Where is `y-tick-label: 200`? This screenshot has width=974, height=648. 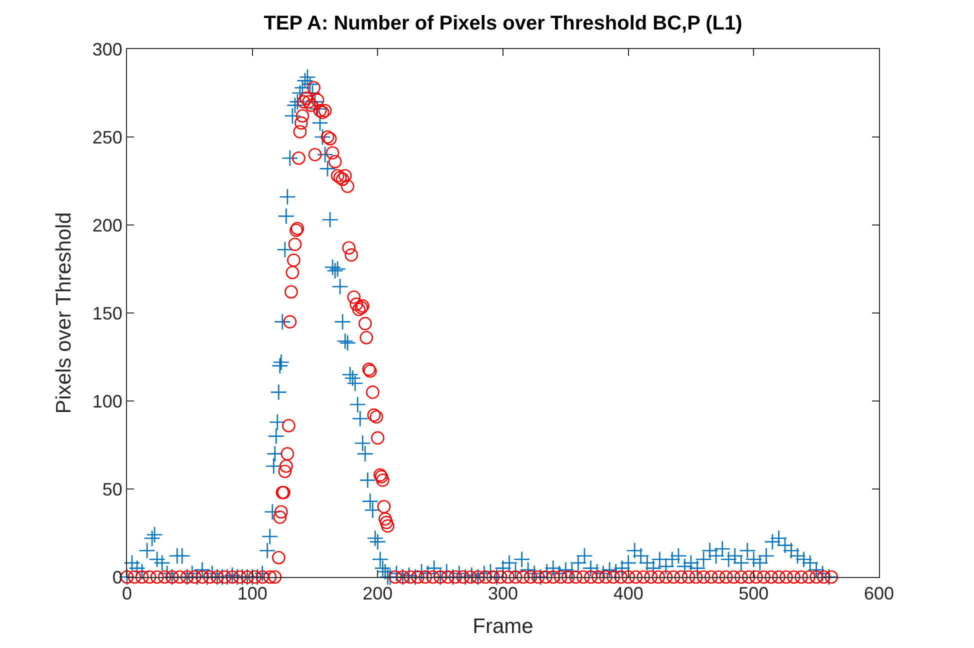 y-tick-label: 200 is located at coordinates (107, 225).